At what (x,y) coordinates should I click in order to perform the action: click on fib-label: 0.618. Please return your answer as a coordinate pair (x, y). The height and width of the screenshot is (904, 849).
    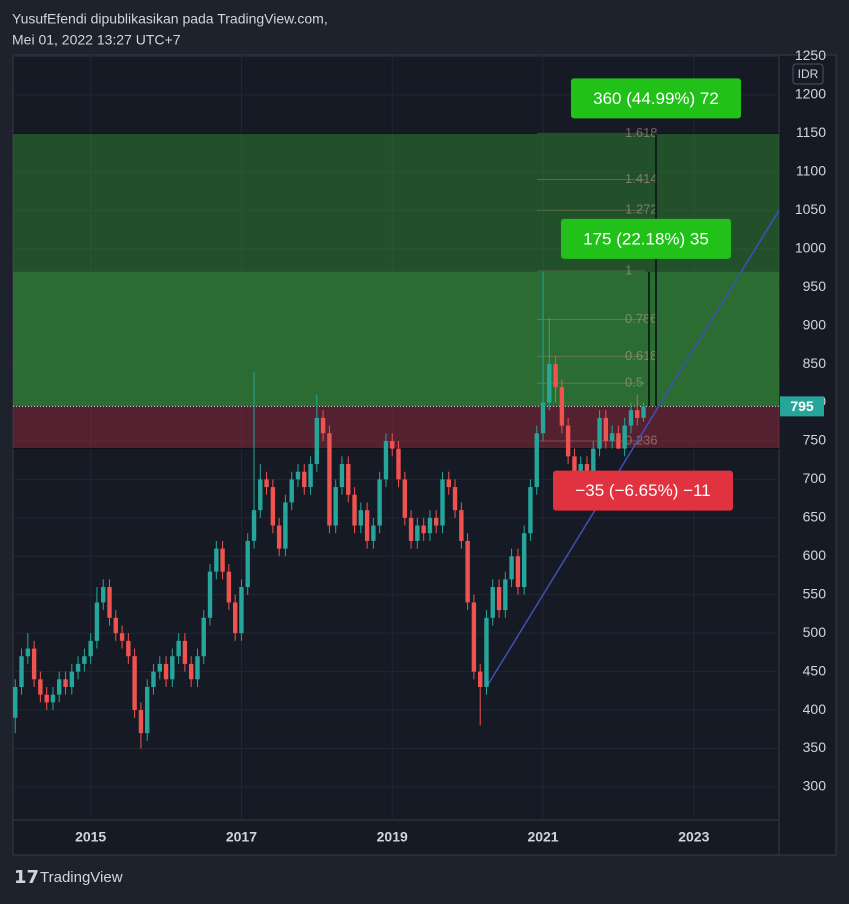
    Looking at the image, I should click on (641, 355).